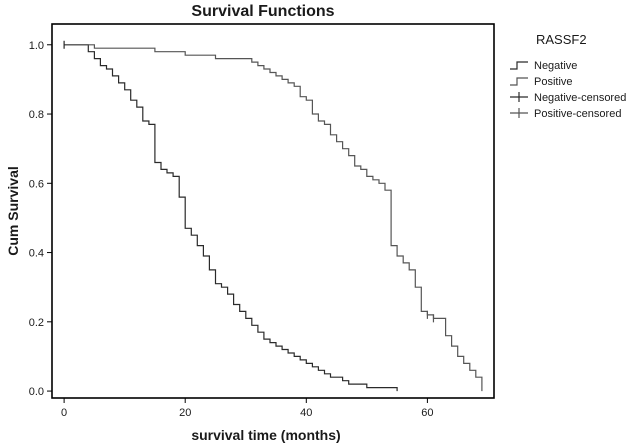 The height and width of the screenshot is (444, 636). What do you see at coordinates (553, 82) in the screenshot?
I see `legend-label-positive: Positive` at bounding box center [553, 82].